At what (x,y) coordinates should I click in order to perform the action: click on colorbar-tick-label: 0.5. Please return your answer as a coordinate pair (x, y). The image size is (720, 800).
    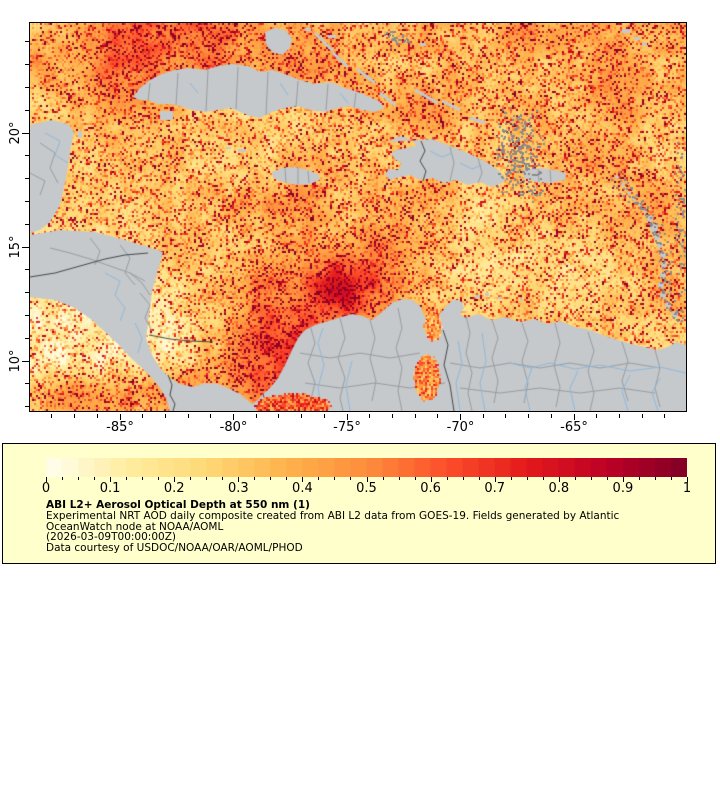
    Looking at the image, I should click on (366, 488).